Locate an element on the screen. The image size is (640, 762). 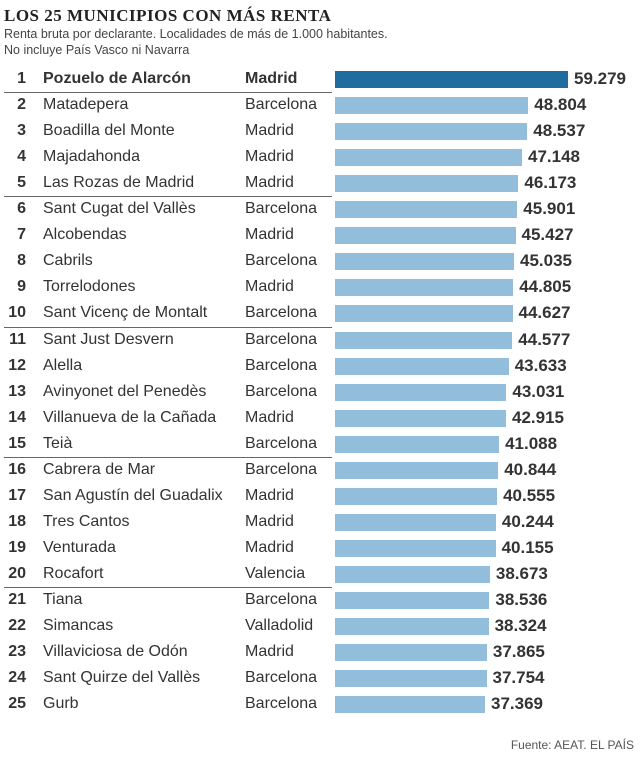
rank-label: 23 is located at coordinates (17, 652).